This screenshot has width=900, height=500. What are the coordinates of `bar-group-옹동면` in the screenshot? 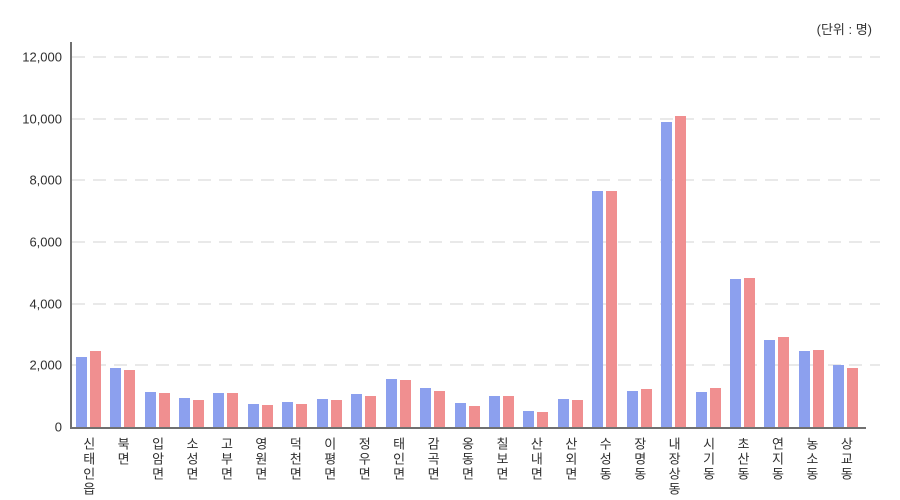 It's located at (467, 242).